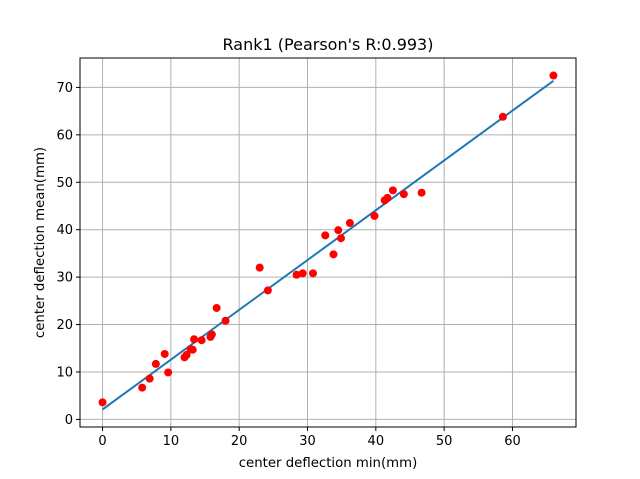  I want to click on x-tick-label: 30, so click(307, 441).